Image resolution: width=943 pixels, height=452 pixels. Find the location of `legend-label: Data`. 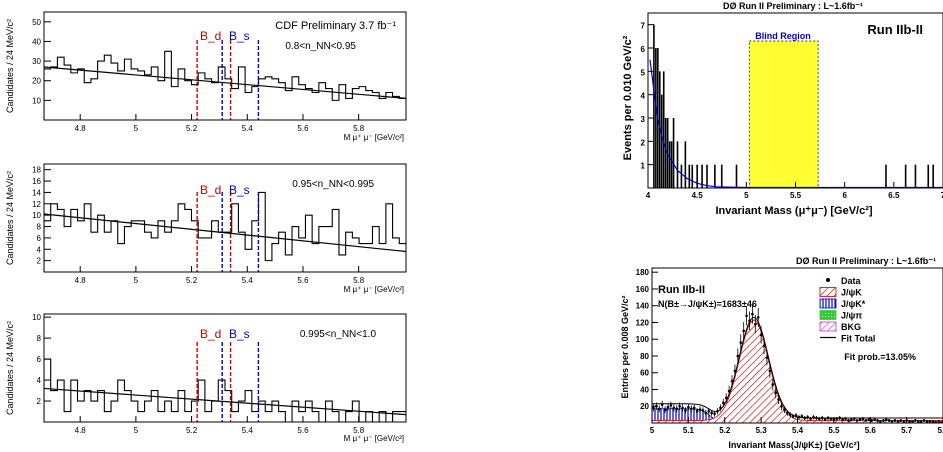

legend-label: Data is located at coordinates (851, 281).